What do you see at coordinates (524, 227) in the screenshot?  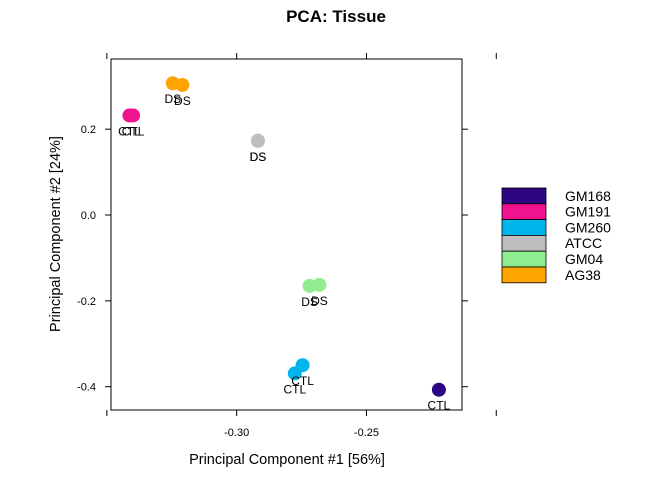 I see `legend-swatch-gm260` at bounding box center [524, 227].